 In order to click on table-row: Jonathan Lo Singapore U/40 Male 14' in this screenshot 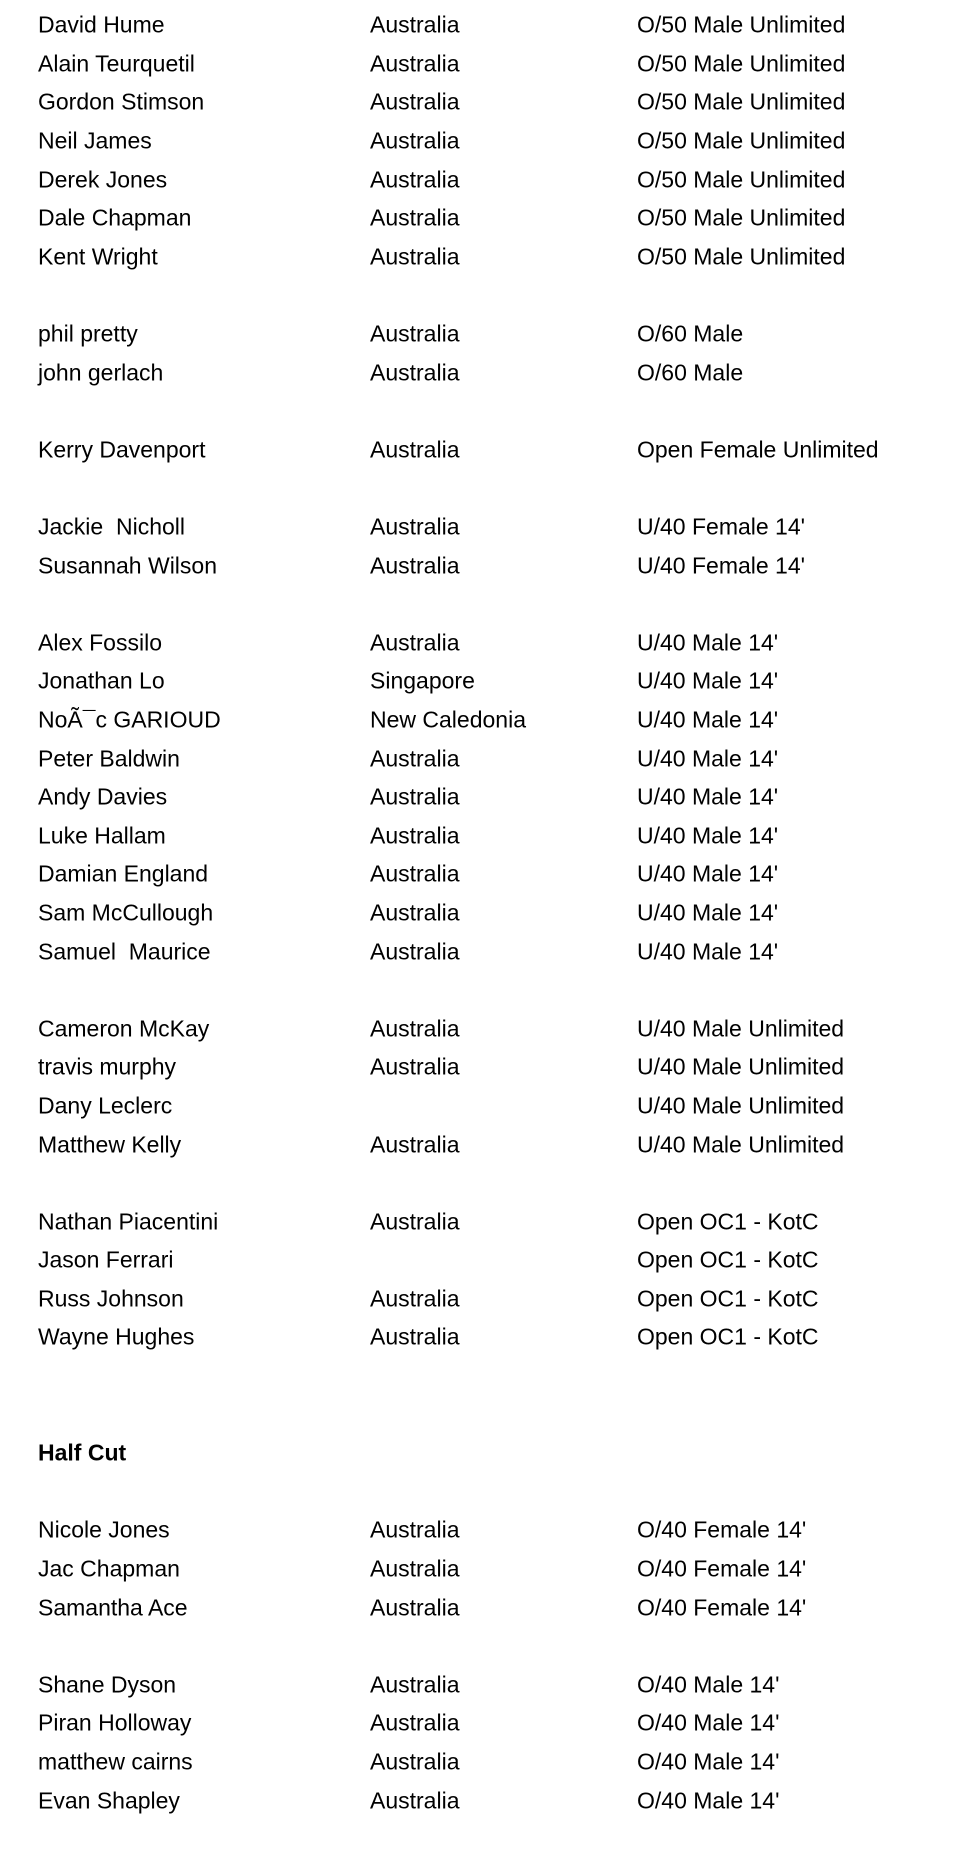, I will do `click(483, 681)`.